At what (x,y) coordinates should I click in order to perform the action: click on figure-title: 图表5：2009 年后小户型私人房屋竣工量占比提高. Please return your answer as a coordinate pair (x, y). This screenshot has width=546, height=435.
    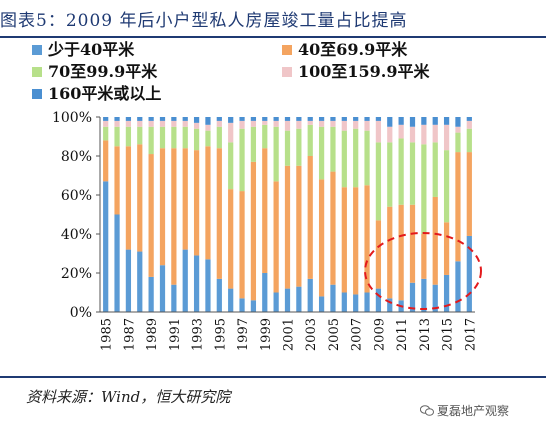
    Looking at the image, I should click on (204, 21).